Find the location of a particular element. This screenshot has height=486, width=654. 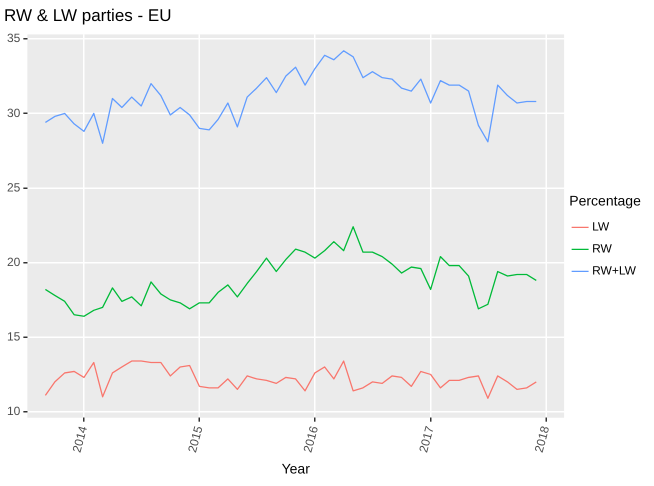

x-tick-label: 2015 is located at coordinates (195, 439).